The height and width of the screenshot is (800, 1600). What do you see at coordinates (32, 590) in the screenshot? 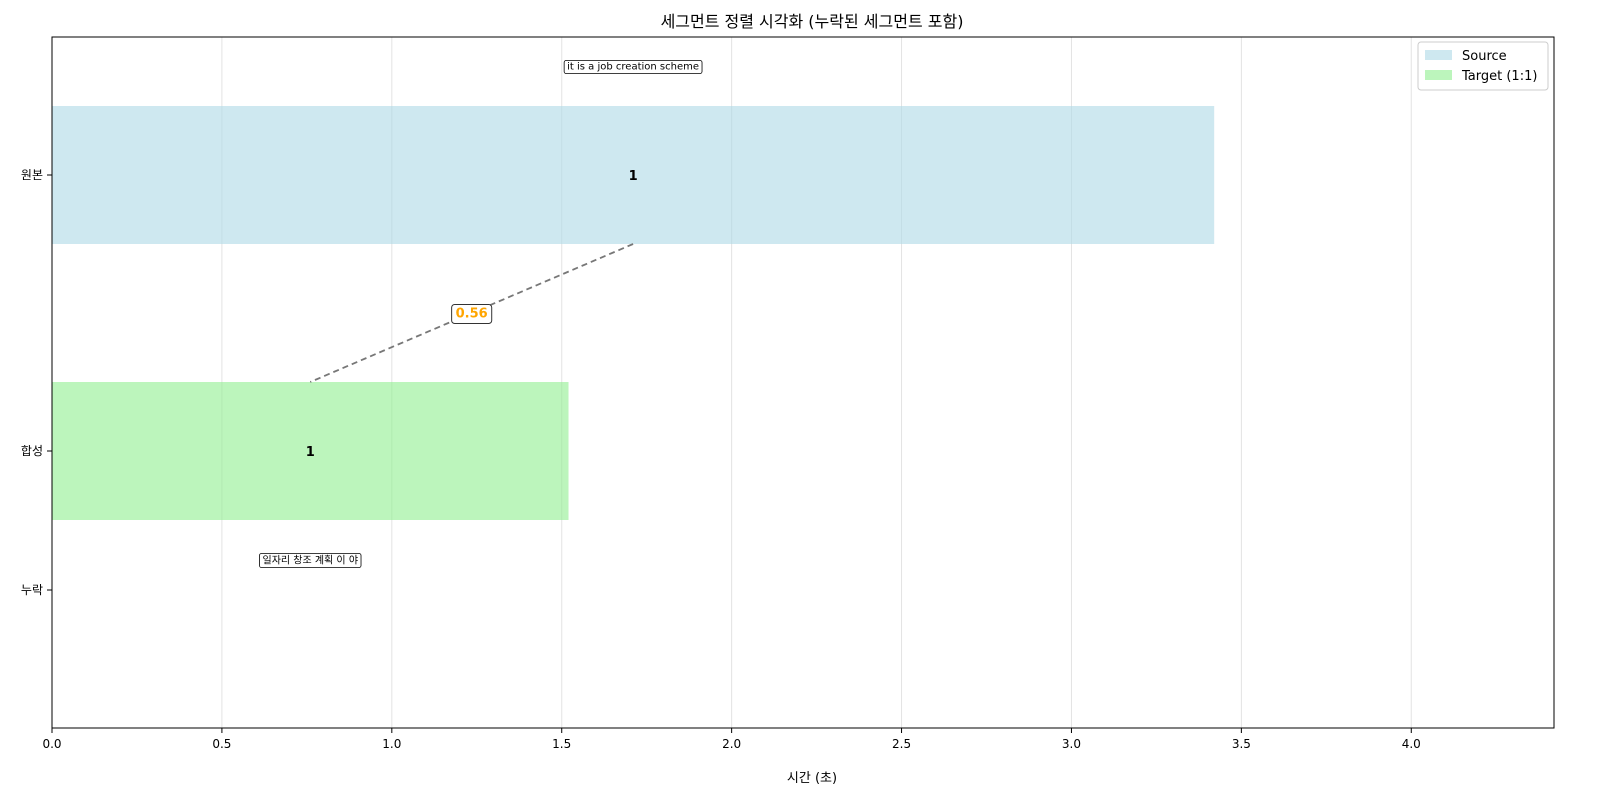
I see `y-tick-label: 누락` at bounding box center [32, 590].